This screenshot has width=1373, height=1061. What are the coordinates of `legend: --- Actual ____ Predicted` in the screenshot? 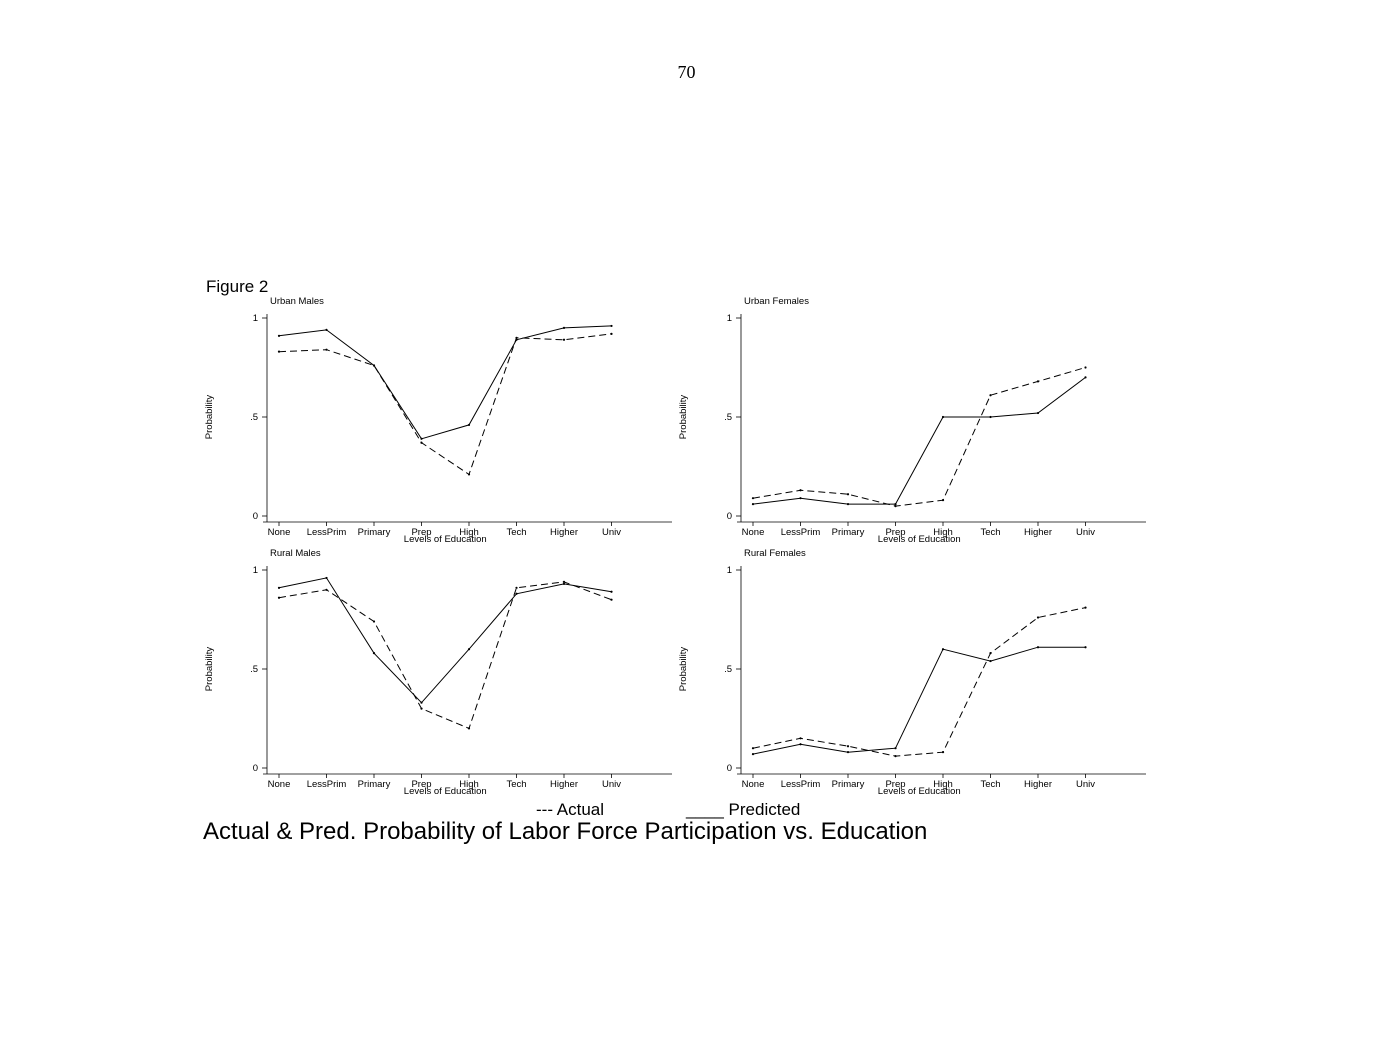 It's located at (686, 812).